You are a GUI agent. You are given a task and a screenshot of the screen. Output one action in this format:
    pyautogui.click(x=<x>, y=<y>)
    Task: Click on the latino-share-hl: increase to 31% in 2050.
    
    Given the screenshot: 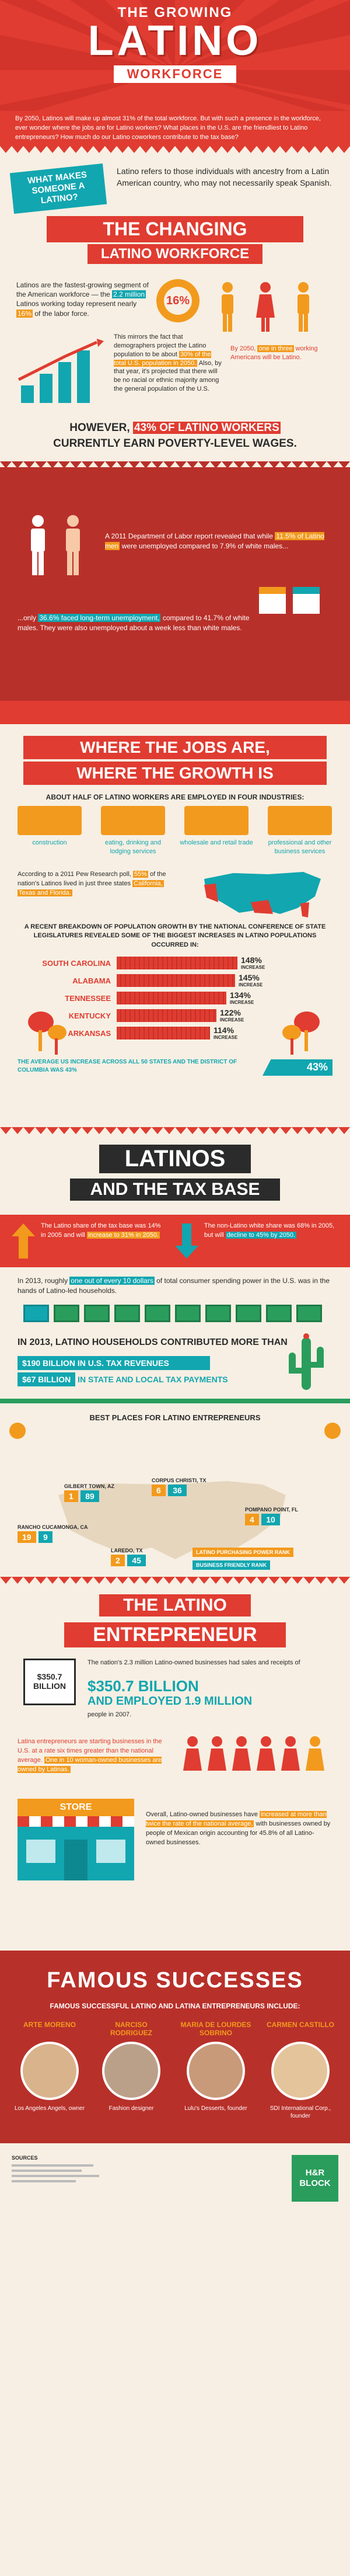 What is the action you would take?
    pyautogui.click(x=123, y=1235)
    